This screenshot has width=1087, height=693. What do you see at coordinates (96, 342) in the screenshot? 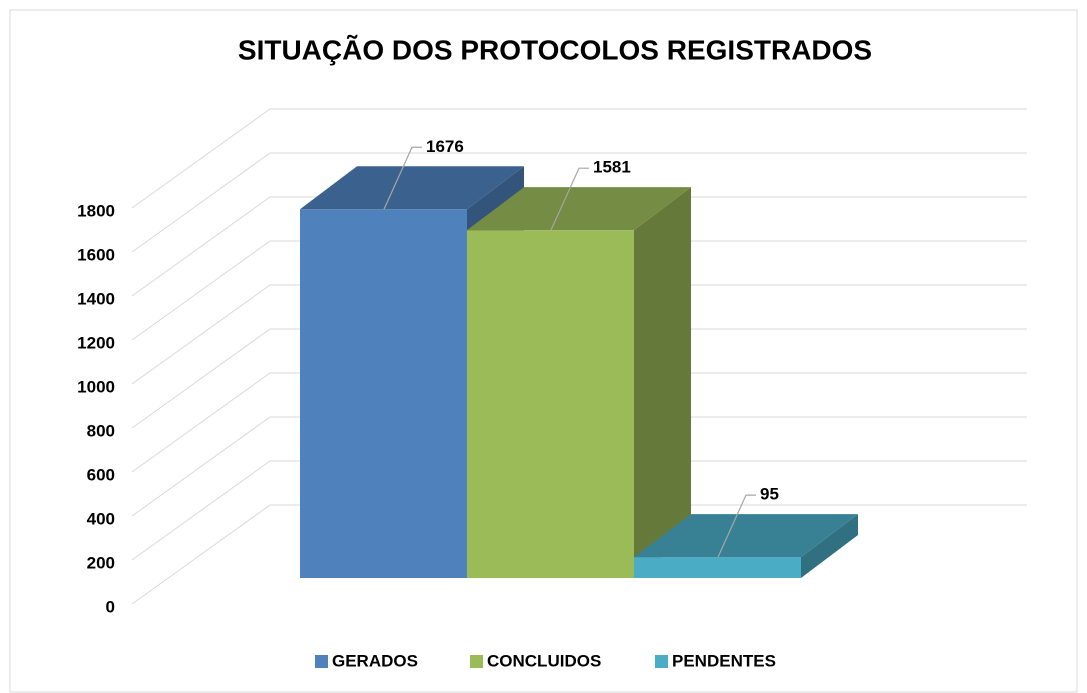
I see `y-tick-label: 1200` at bounding box center [96, 342].